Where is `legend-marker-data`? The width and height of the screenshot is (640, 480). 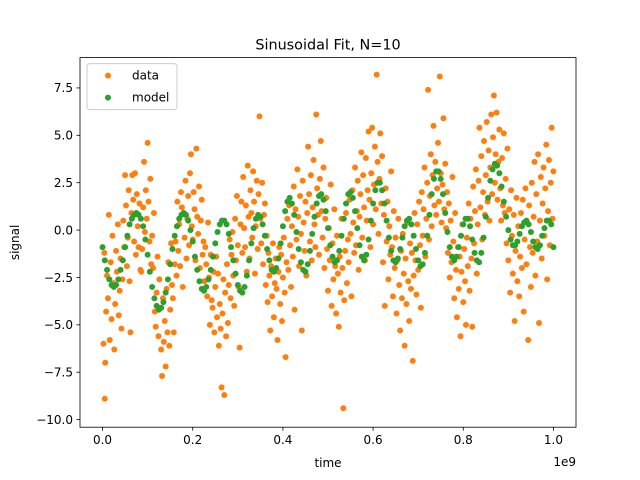 legend-marker-data is located at coordinates (108, 75).